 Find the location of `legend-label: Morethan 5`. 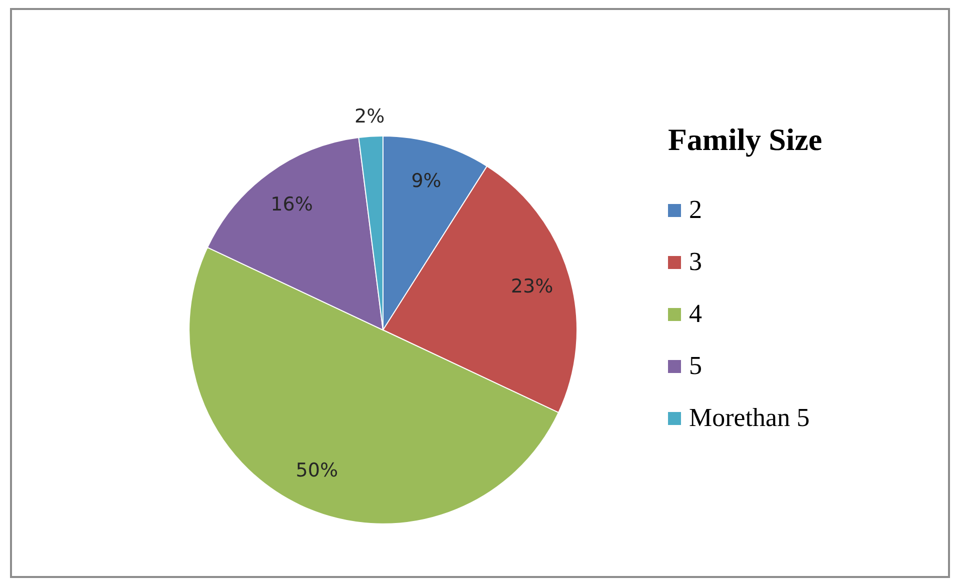

legend-label: Morethan 5 is located at coordinates (749, 418).